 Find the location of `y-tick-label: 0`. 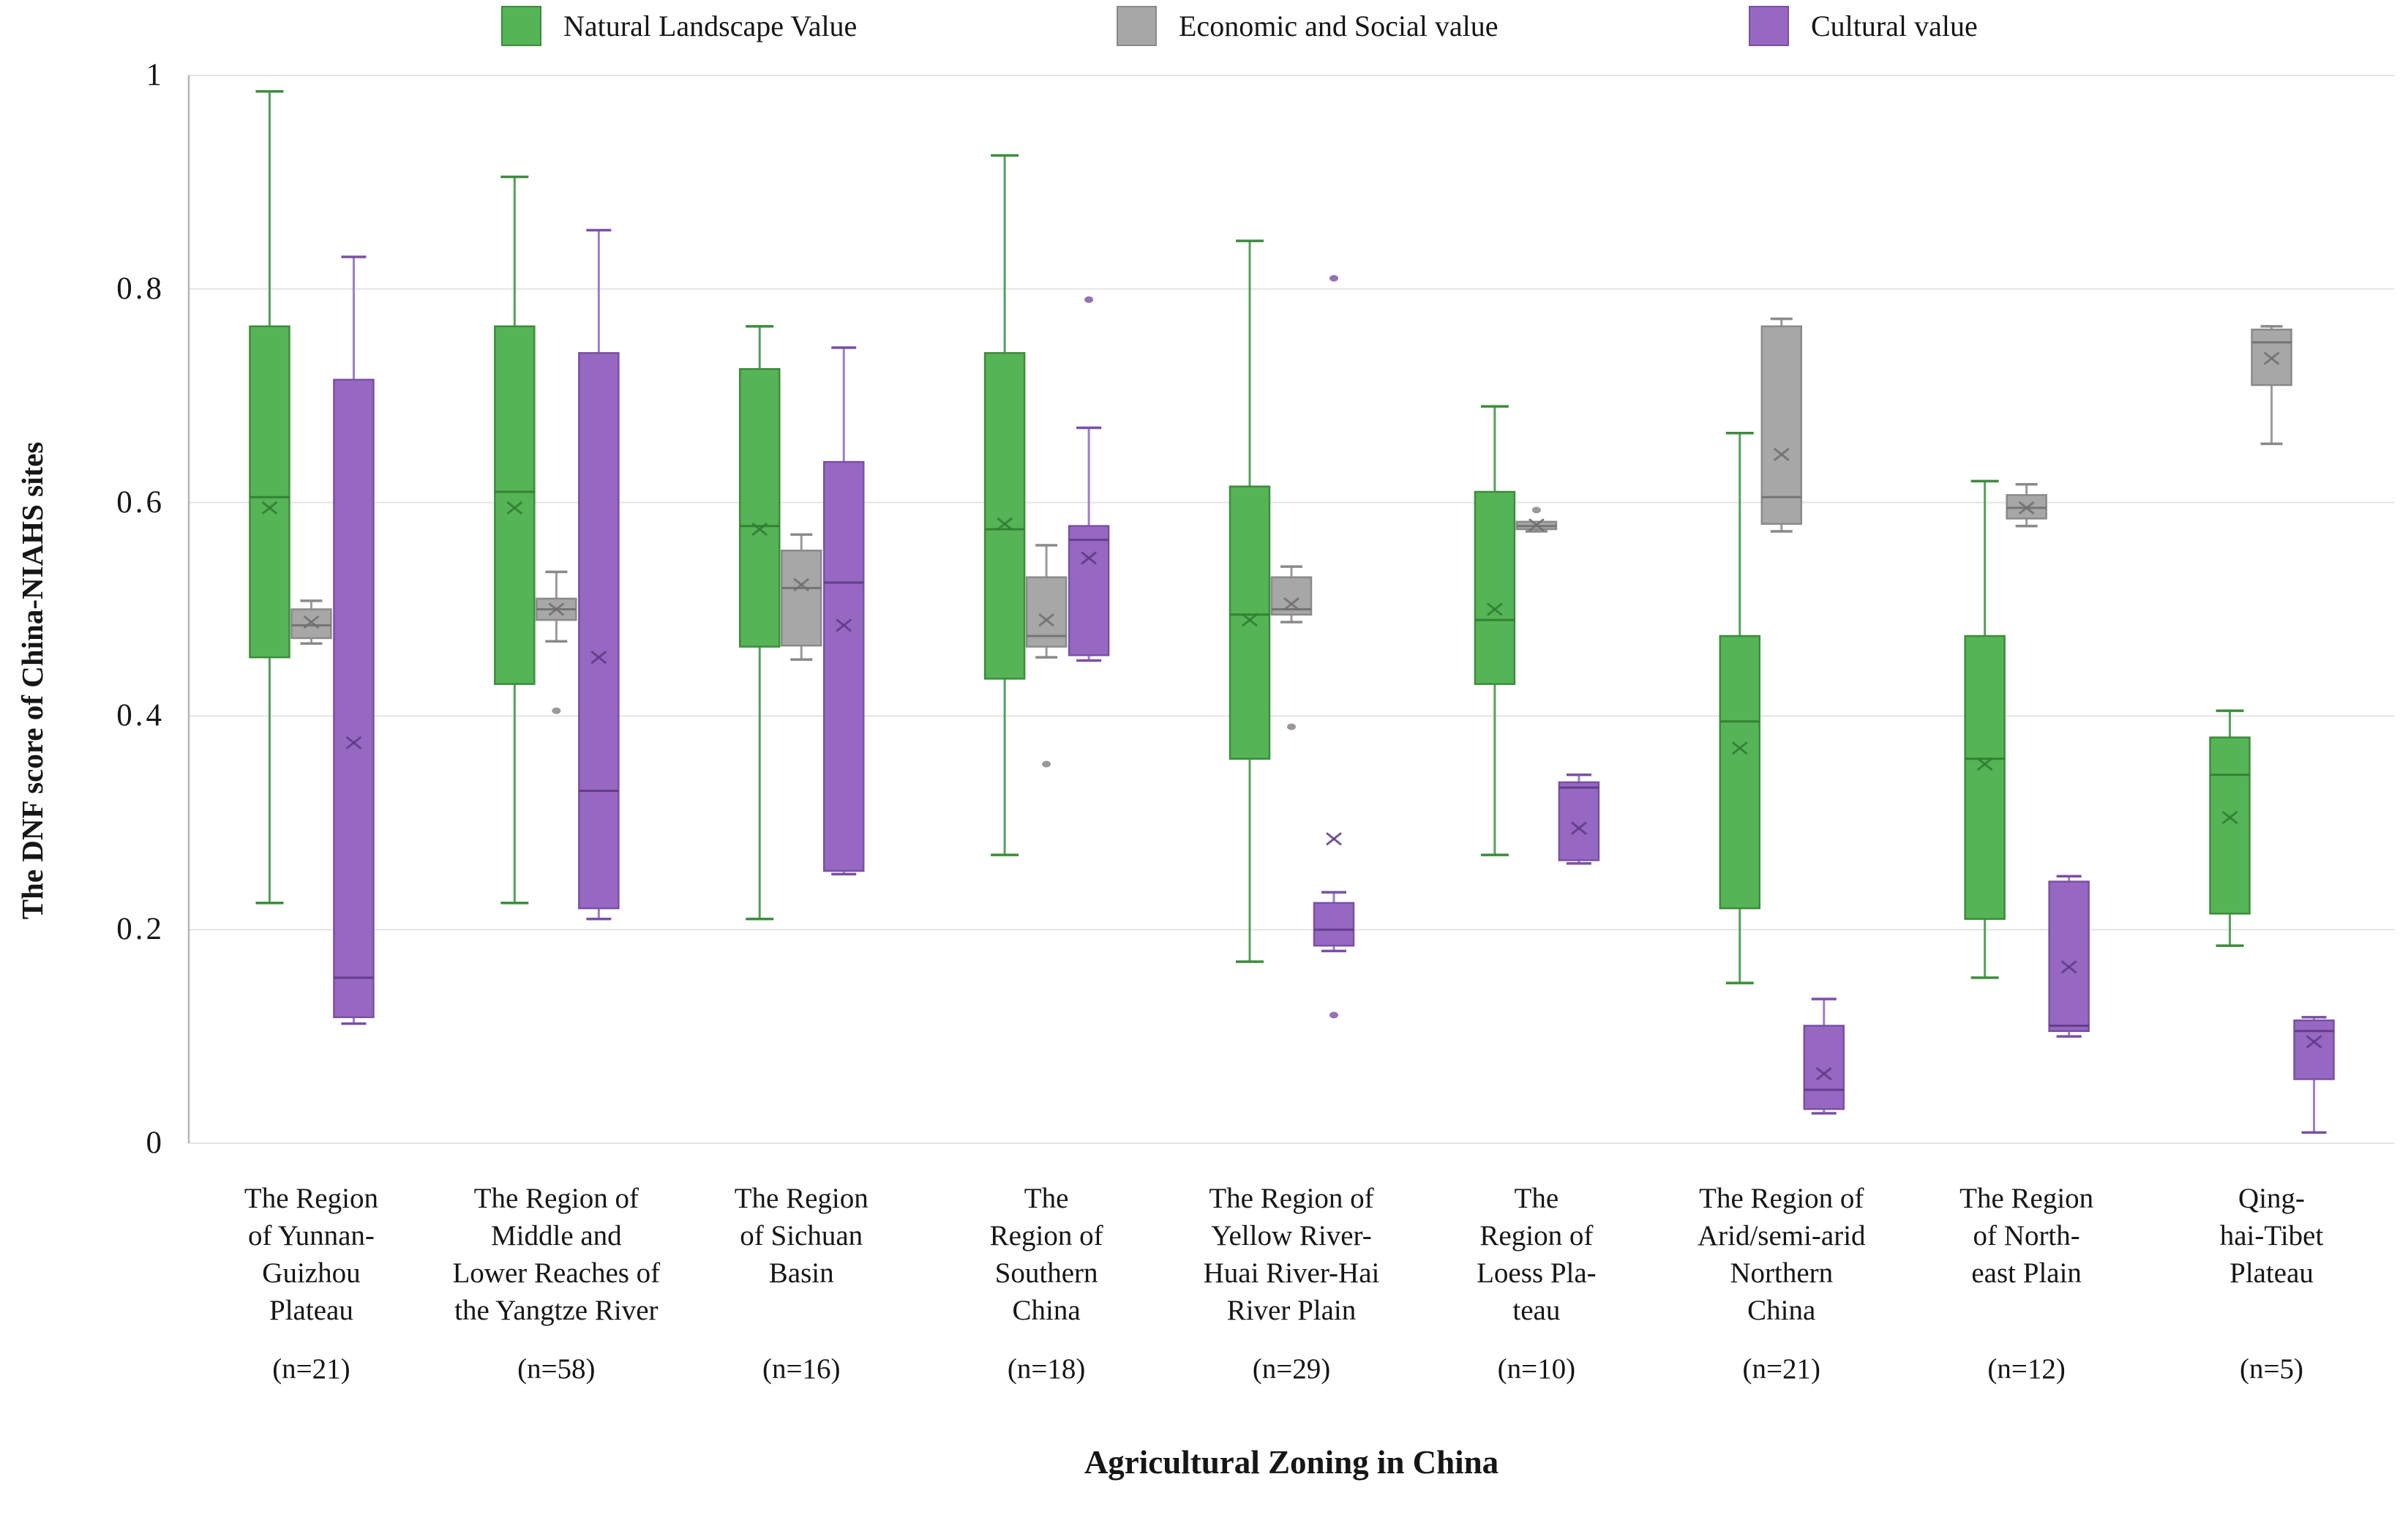

y-tick-label: 0 is located at coordinates (155, 1143).